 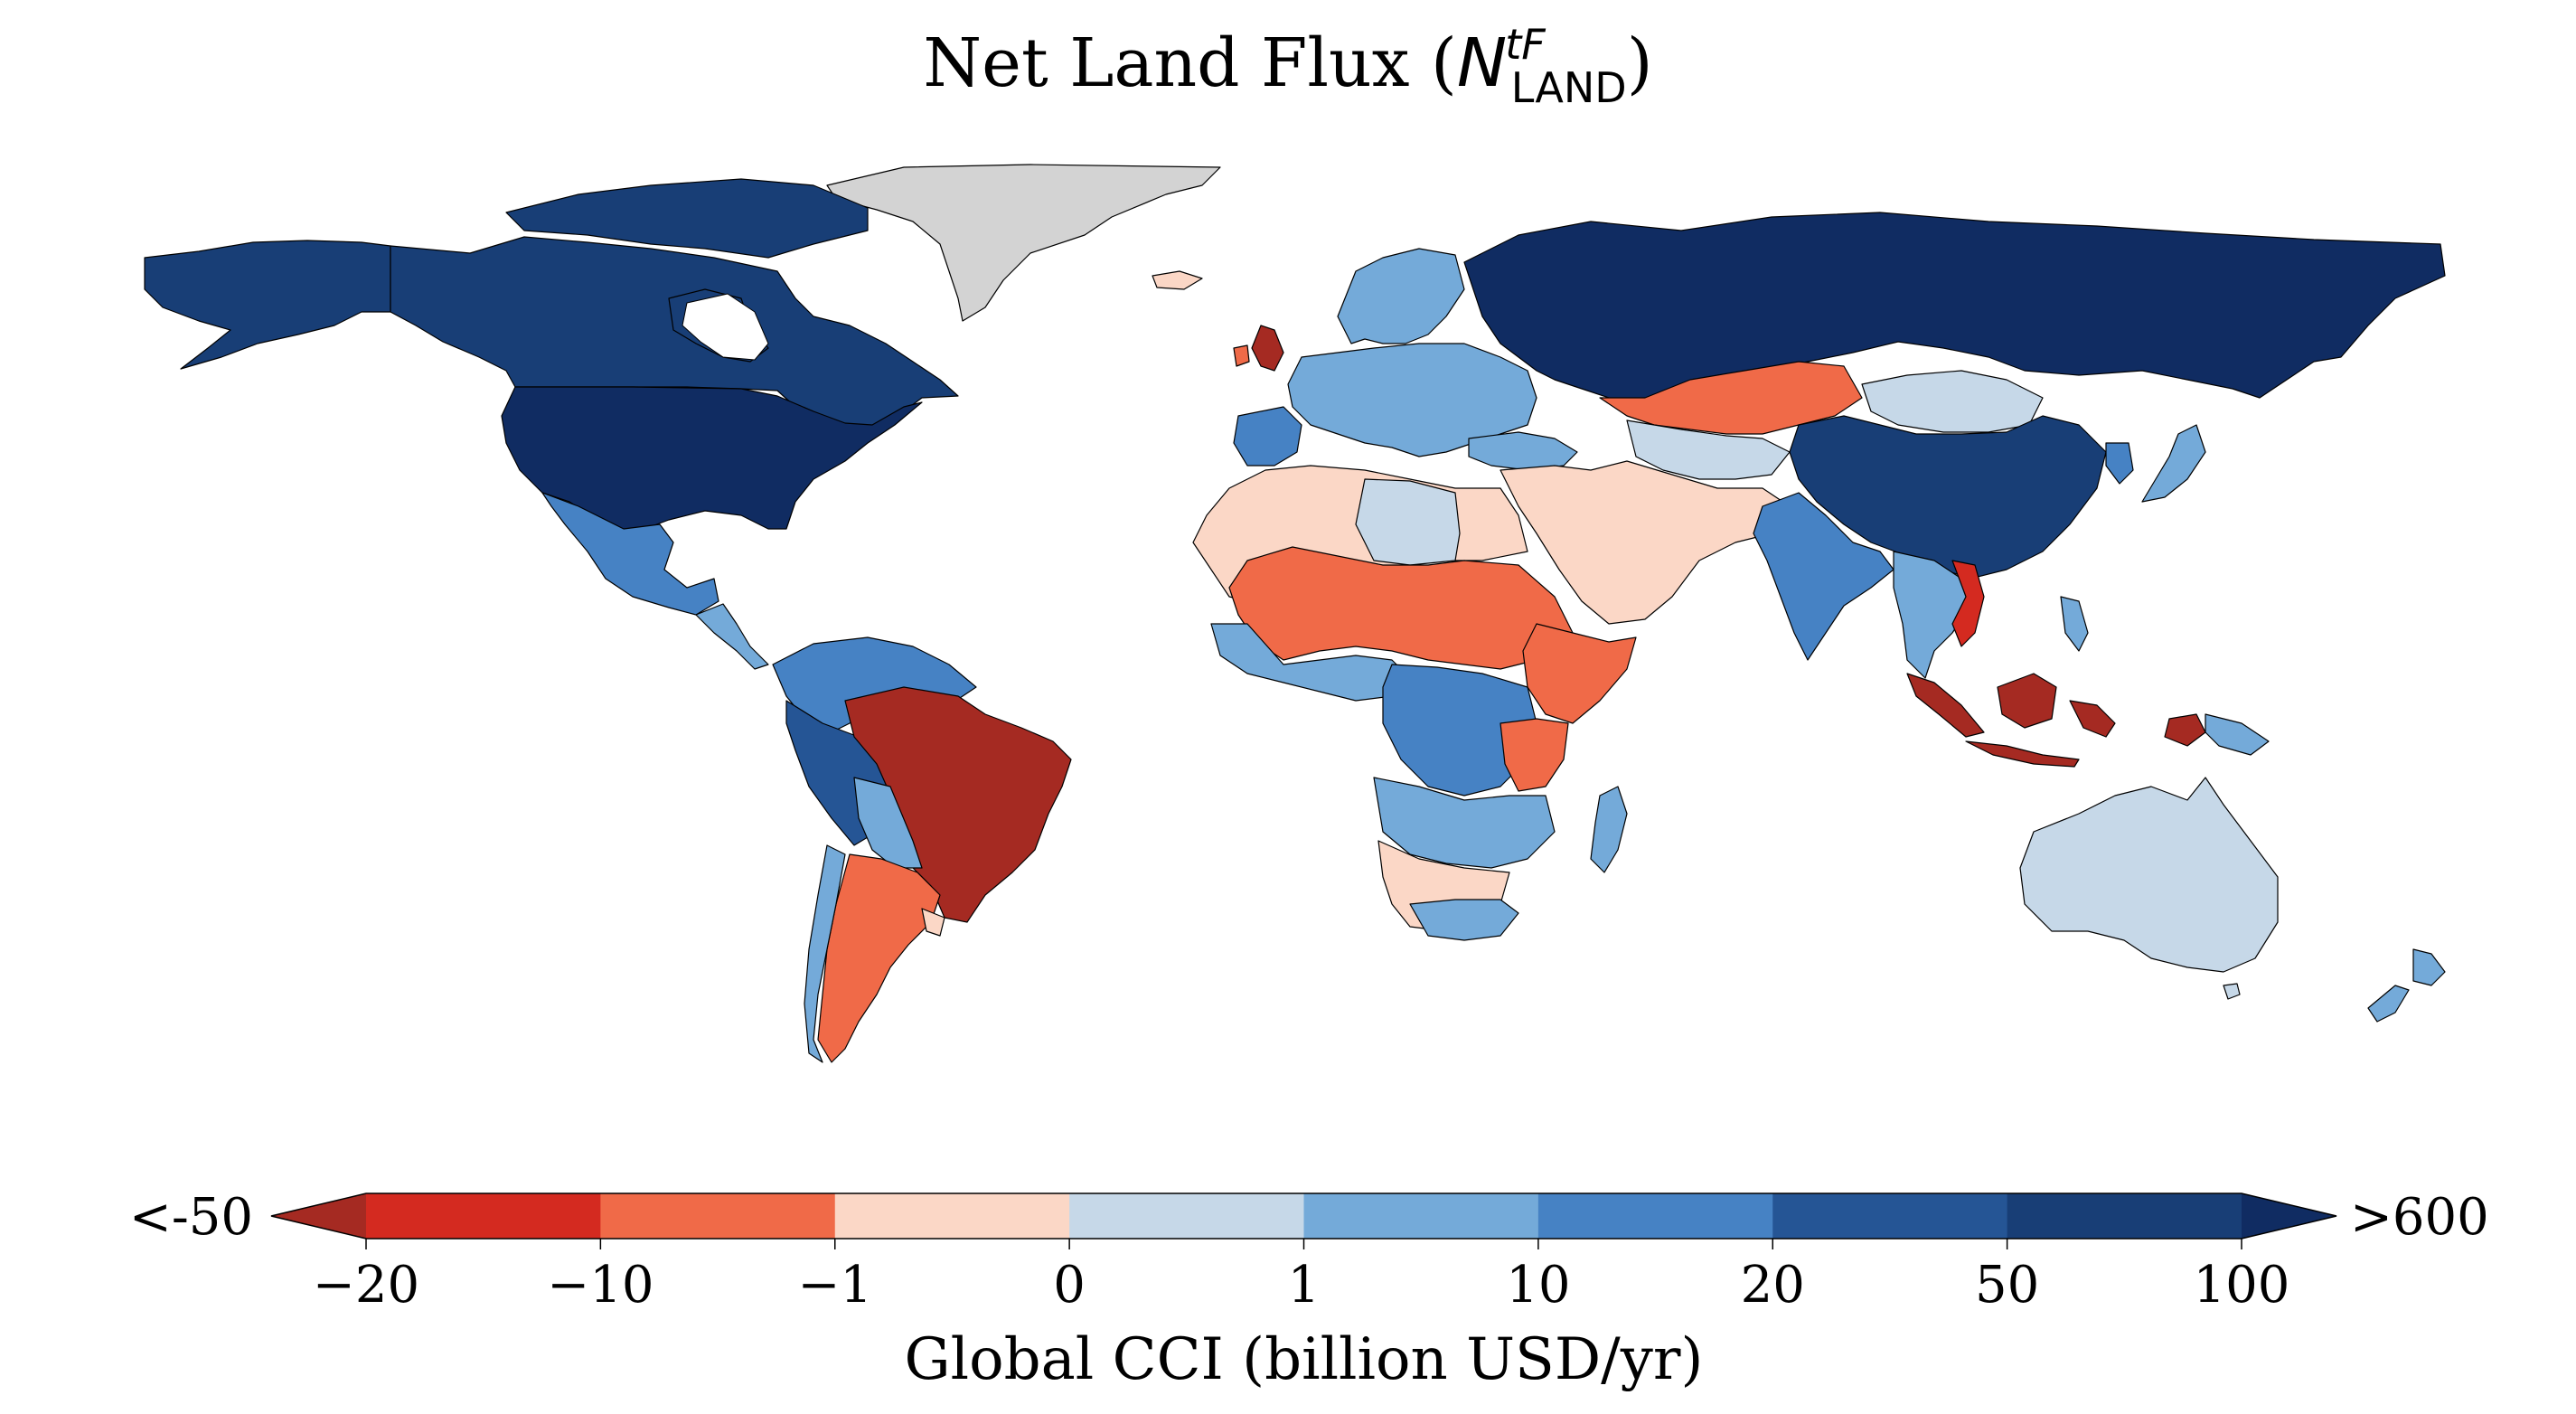 I want to click on colorbar-tick-label: 0, so click(x=1069, y=1285).